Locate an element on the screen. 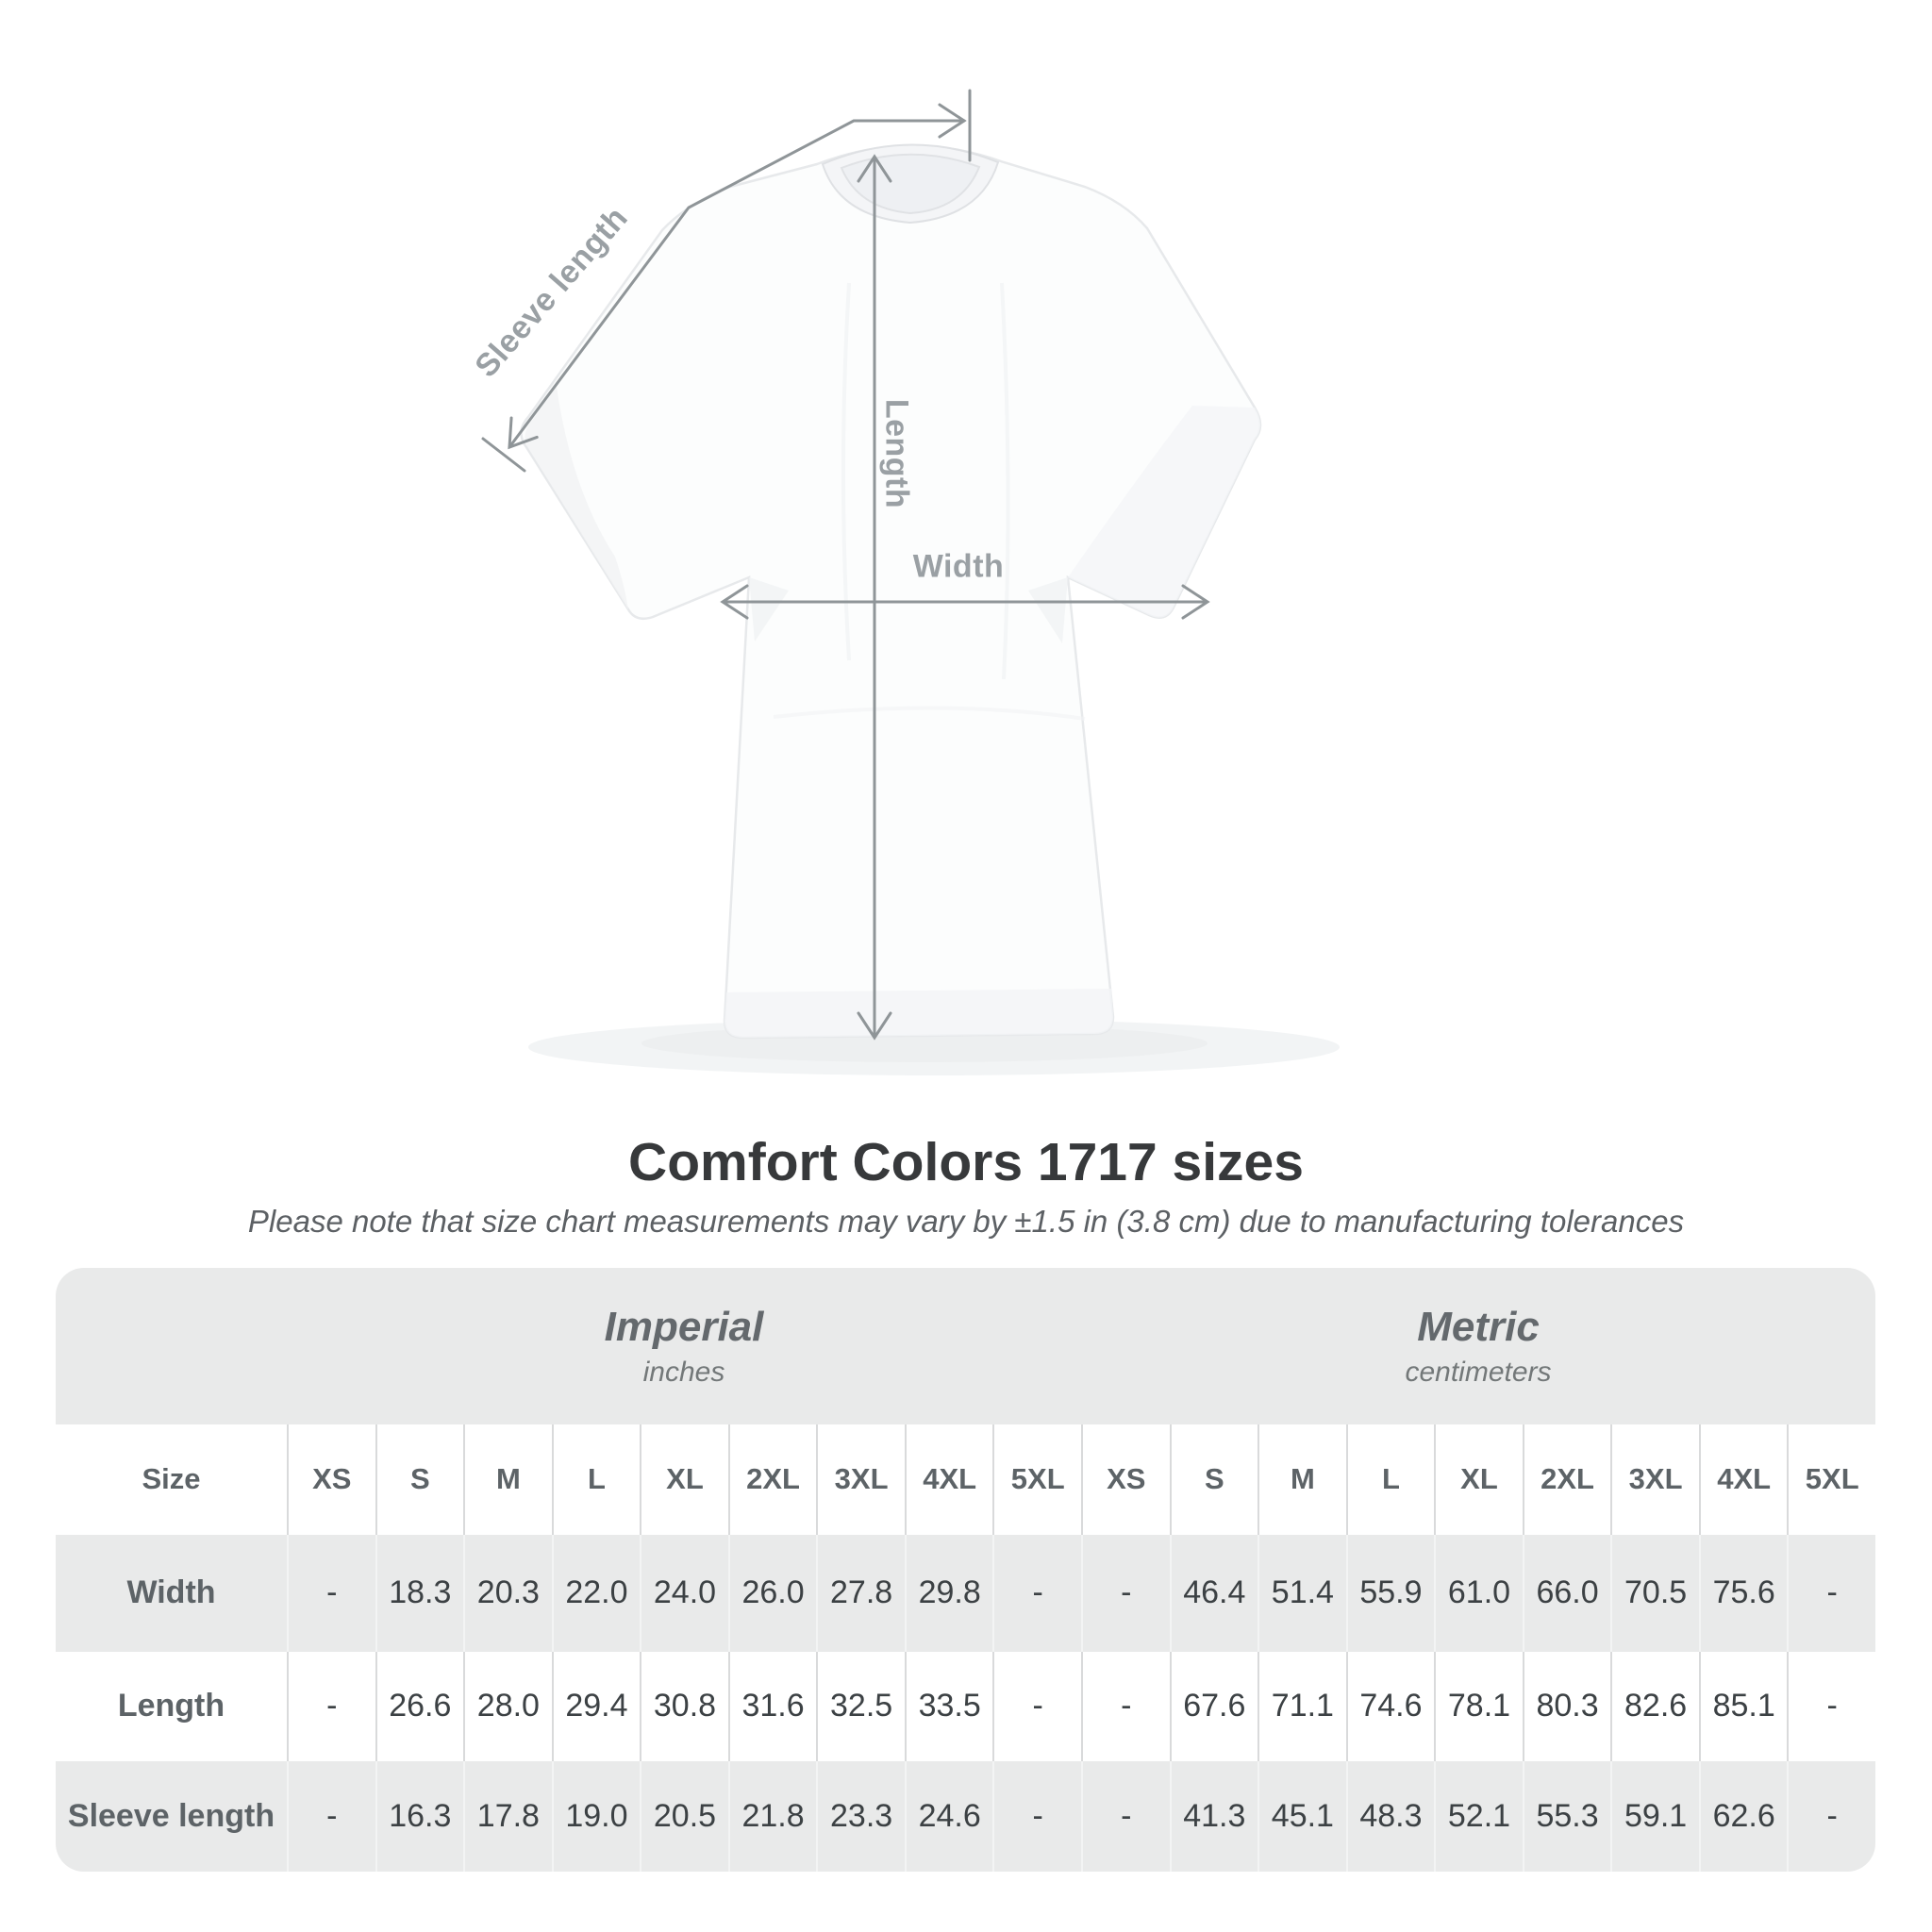 This screenshot has width=1932, height=1932. sleeve-length-dimension-line is located at coordinates (726, 281).